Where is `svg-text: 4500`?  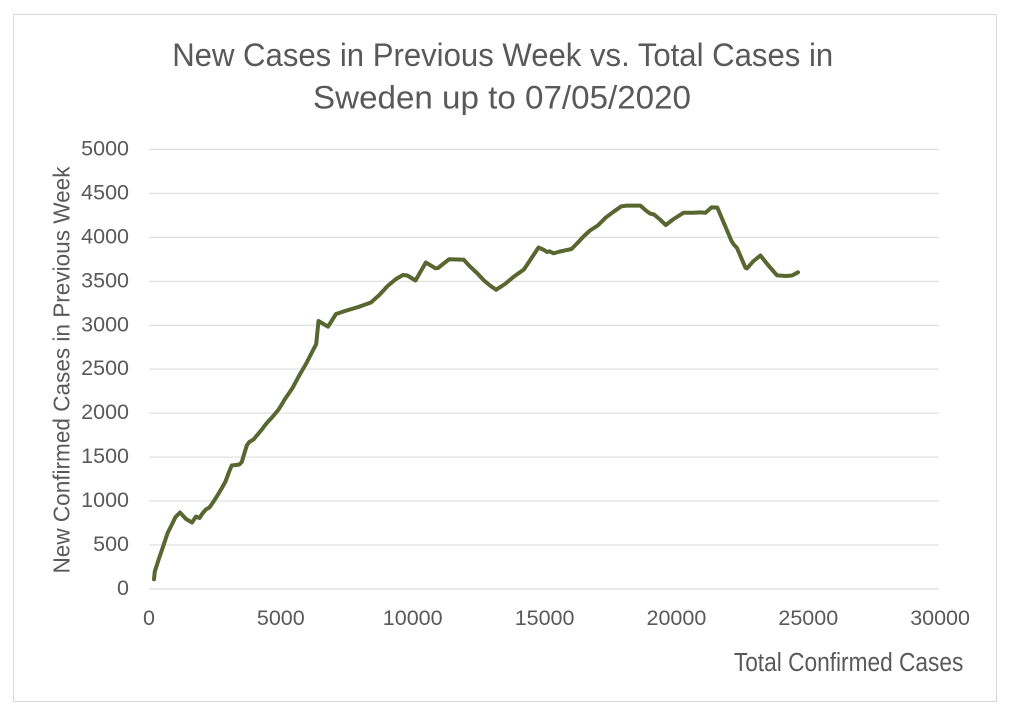 svg-text: 4500 is located at coordinates (105, 192).